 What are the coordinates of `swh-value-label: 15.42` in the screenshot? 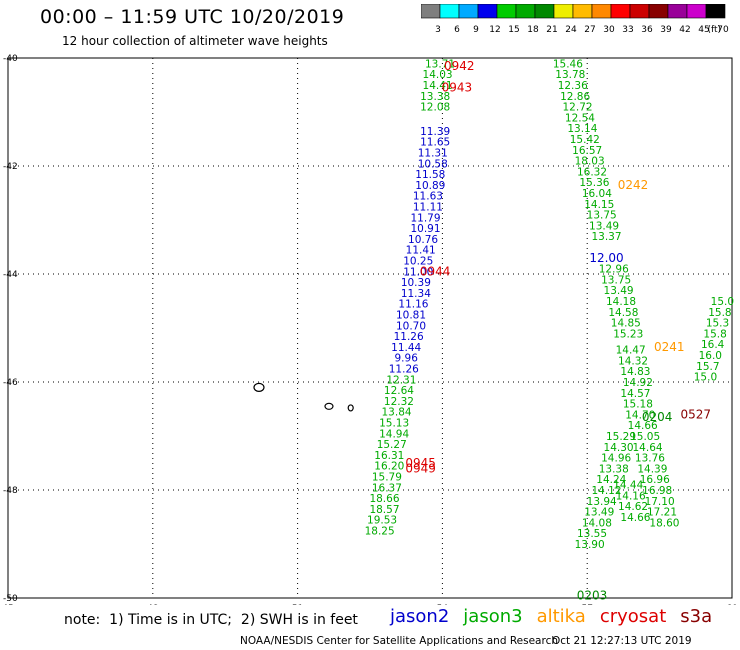 It's located at (585, 140).